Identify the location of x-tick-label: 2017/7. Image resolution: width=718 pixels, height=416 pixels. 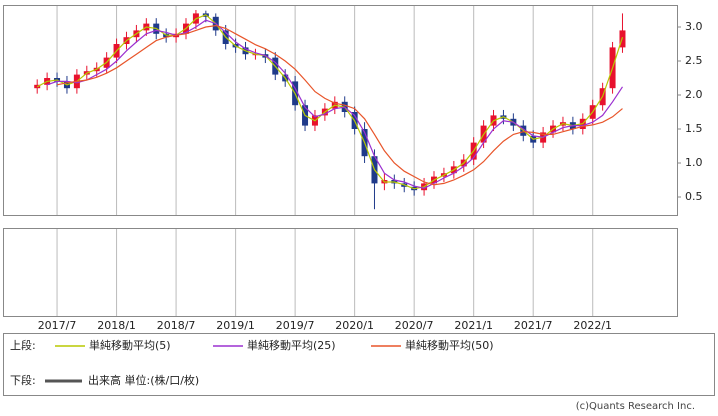
(57, 325).